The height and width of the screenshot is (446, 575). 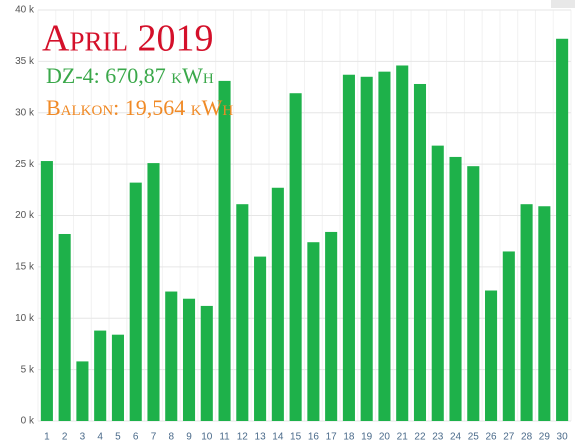 I want to click on menu-button, so click(x=563, y=4).